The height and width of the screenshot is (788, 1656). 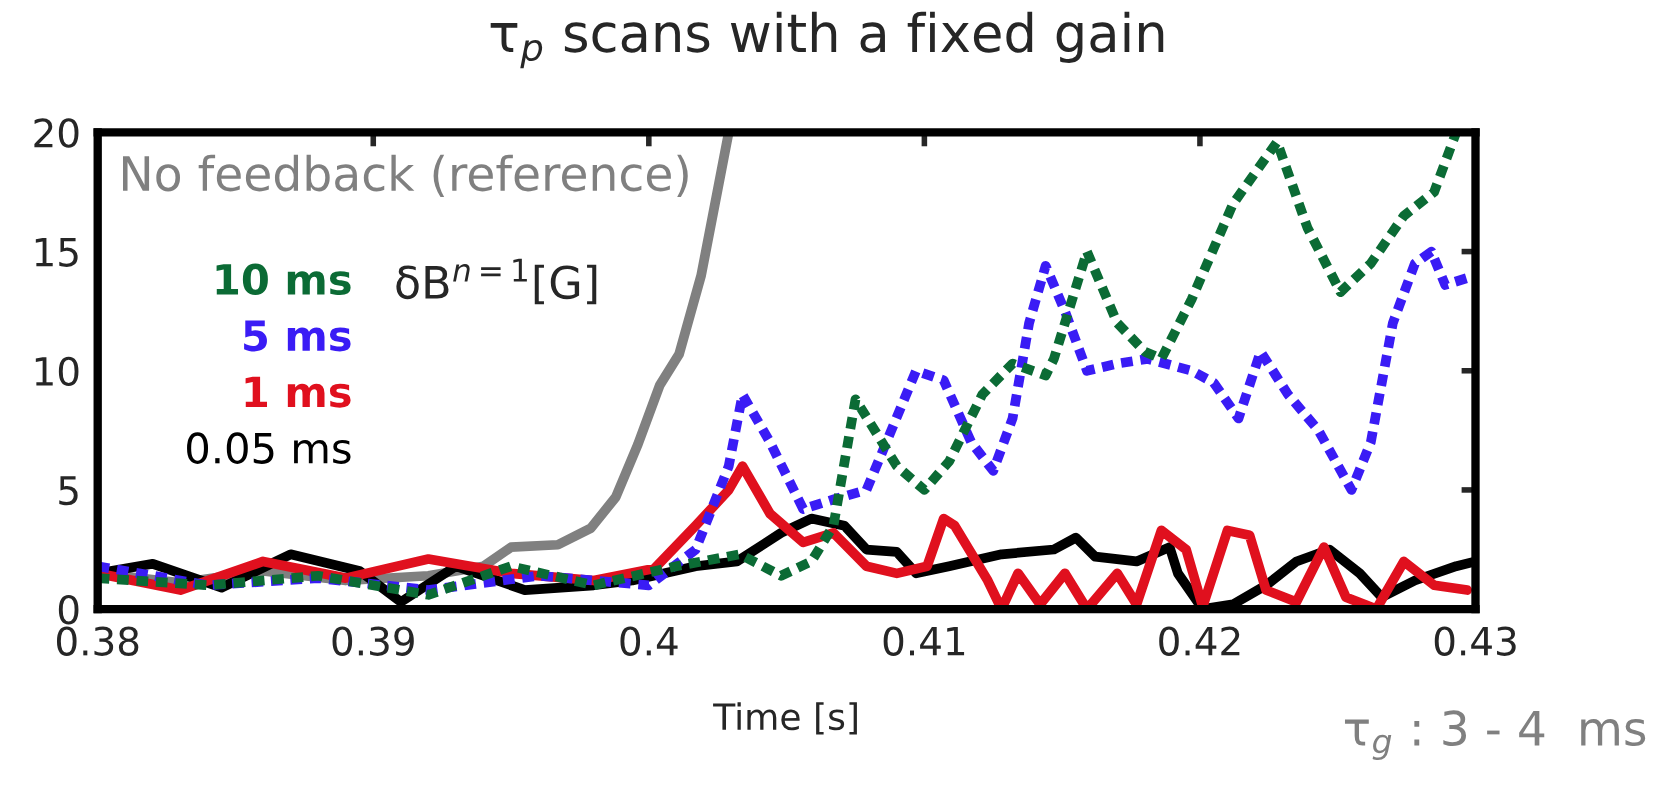 I want to click on x-tick-label: 0.43, so click(x=1475, y=641).